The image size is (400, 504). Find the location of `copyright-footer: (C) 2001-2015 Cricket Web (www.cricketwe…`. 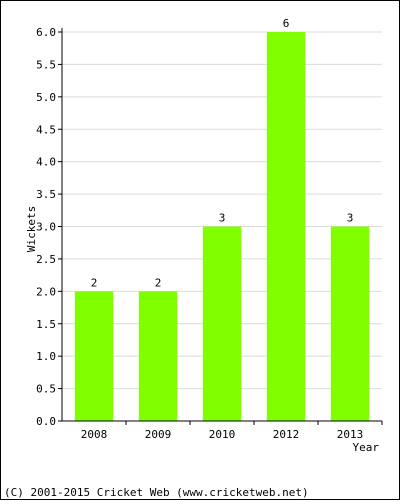

copyright-footer: (C) 2001-2015 Cricket Web (www.cricketwe… is located at coordinates (156, 492).